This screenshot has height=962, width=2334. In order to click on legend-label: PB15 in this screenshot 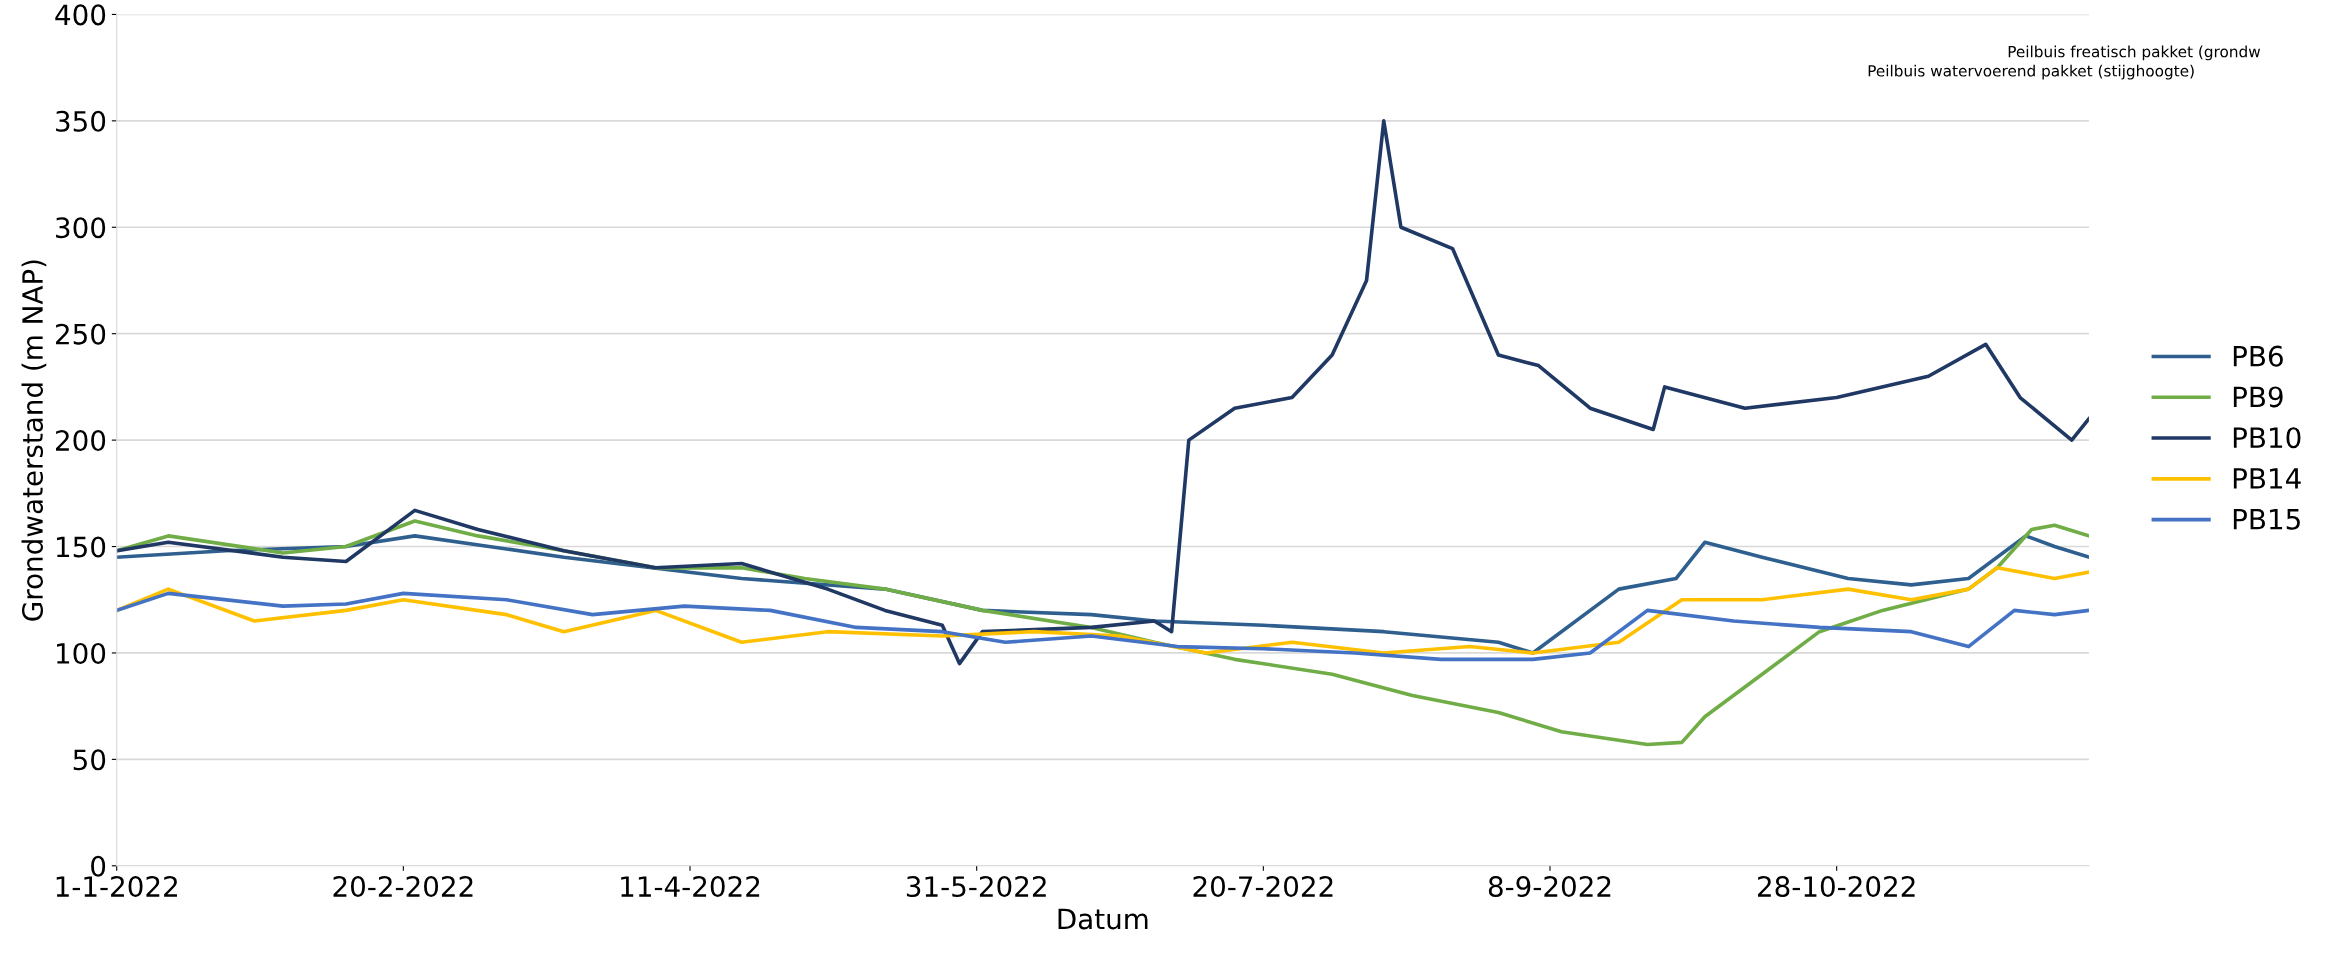, I will do `click(2266, 519)`.